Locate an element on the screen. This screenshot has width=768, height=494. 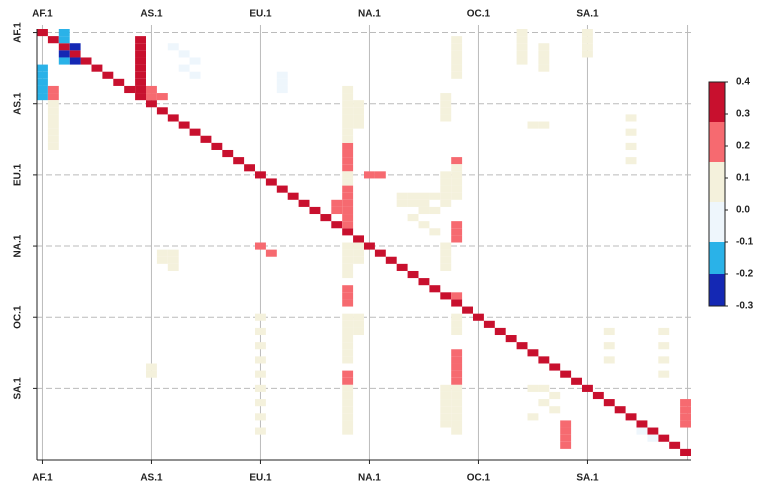
x-tick-label: AF.1 is located at coordinates (42, 14).